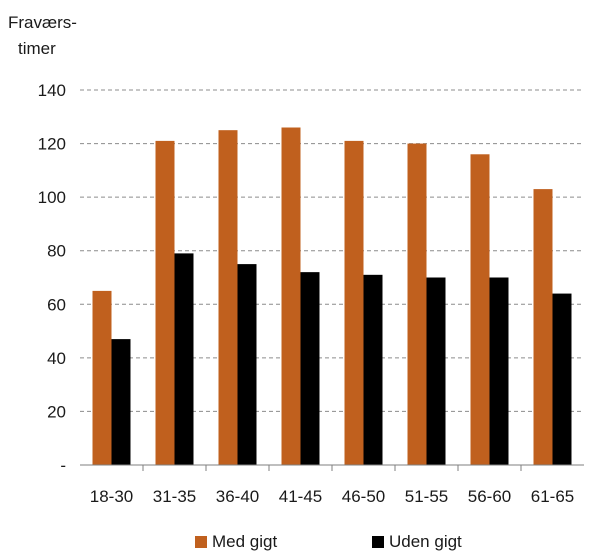 This screenshot has width=597, height=557. What do you see at coordinates (298, 543) in the screenshot?
I see `legend: Med gigt Uden gigt` at bounding box center [298, 543].